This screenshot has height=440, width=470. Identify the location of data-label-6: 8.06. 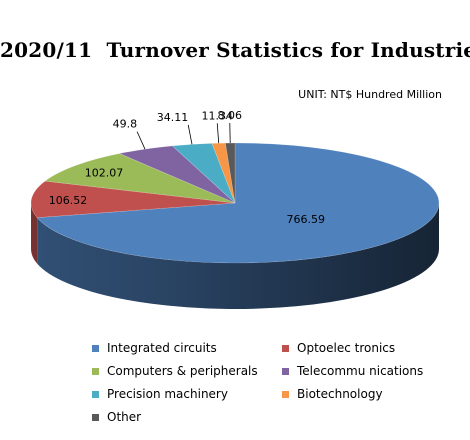
(230, 115).